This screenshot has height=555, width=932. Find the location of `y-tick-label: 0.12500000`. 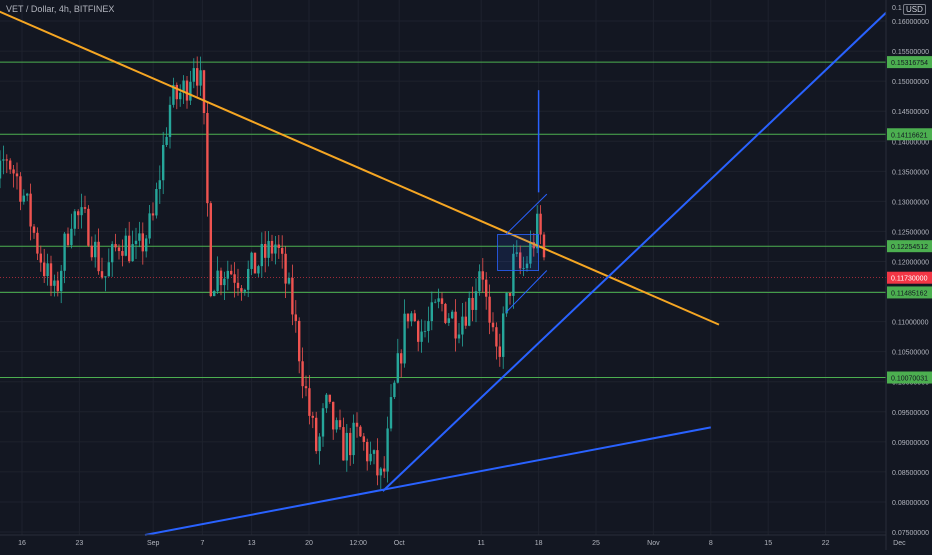

y-tick-label: 0.12500000 is located at coordinates (910, 232).